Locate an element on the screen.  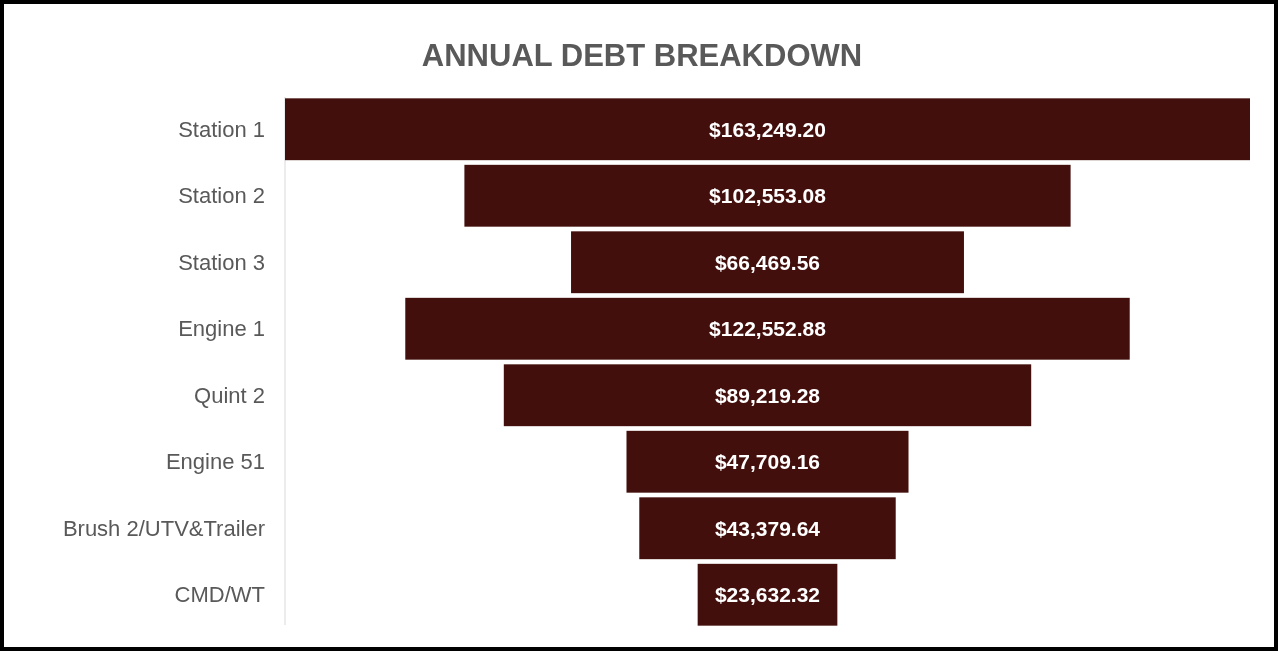
data-label: $66,469.56 is located at coordinates (767, 262).